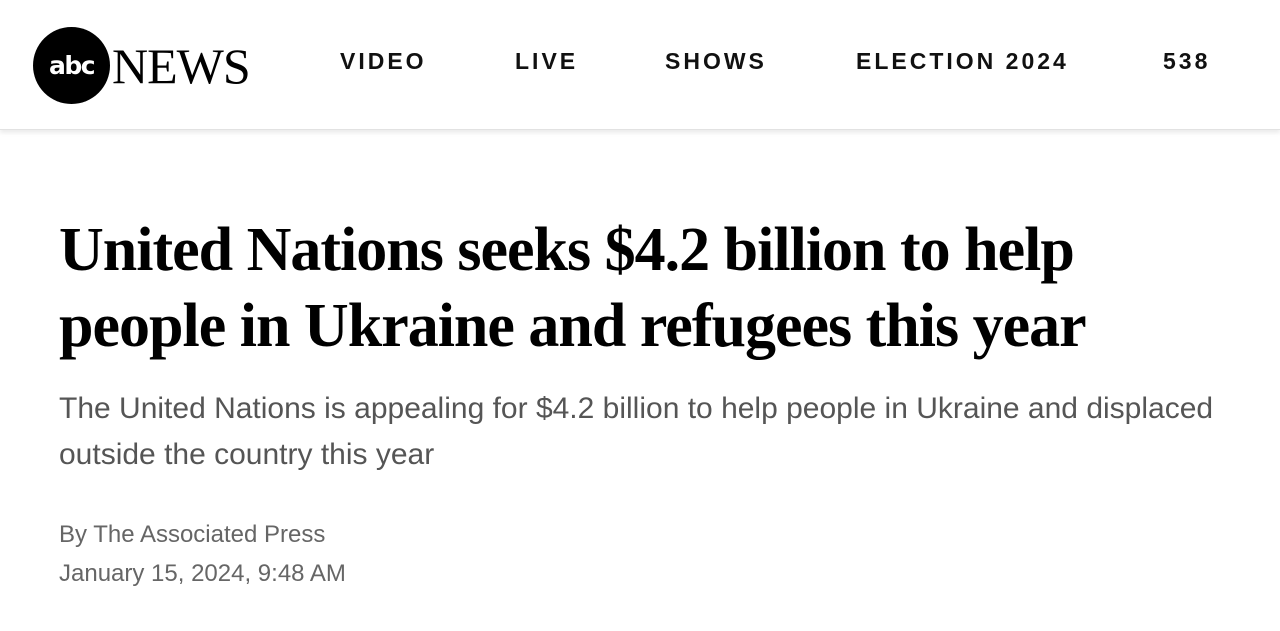  What do you see at coordinates (962, 61) in the screenshot?
I see `nav-election-2024: ELECTION 2024` at bounding box center [962, 61].